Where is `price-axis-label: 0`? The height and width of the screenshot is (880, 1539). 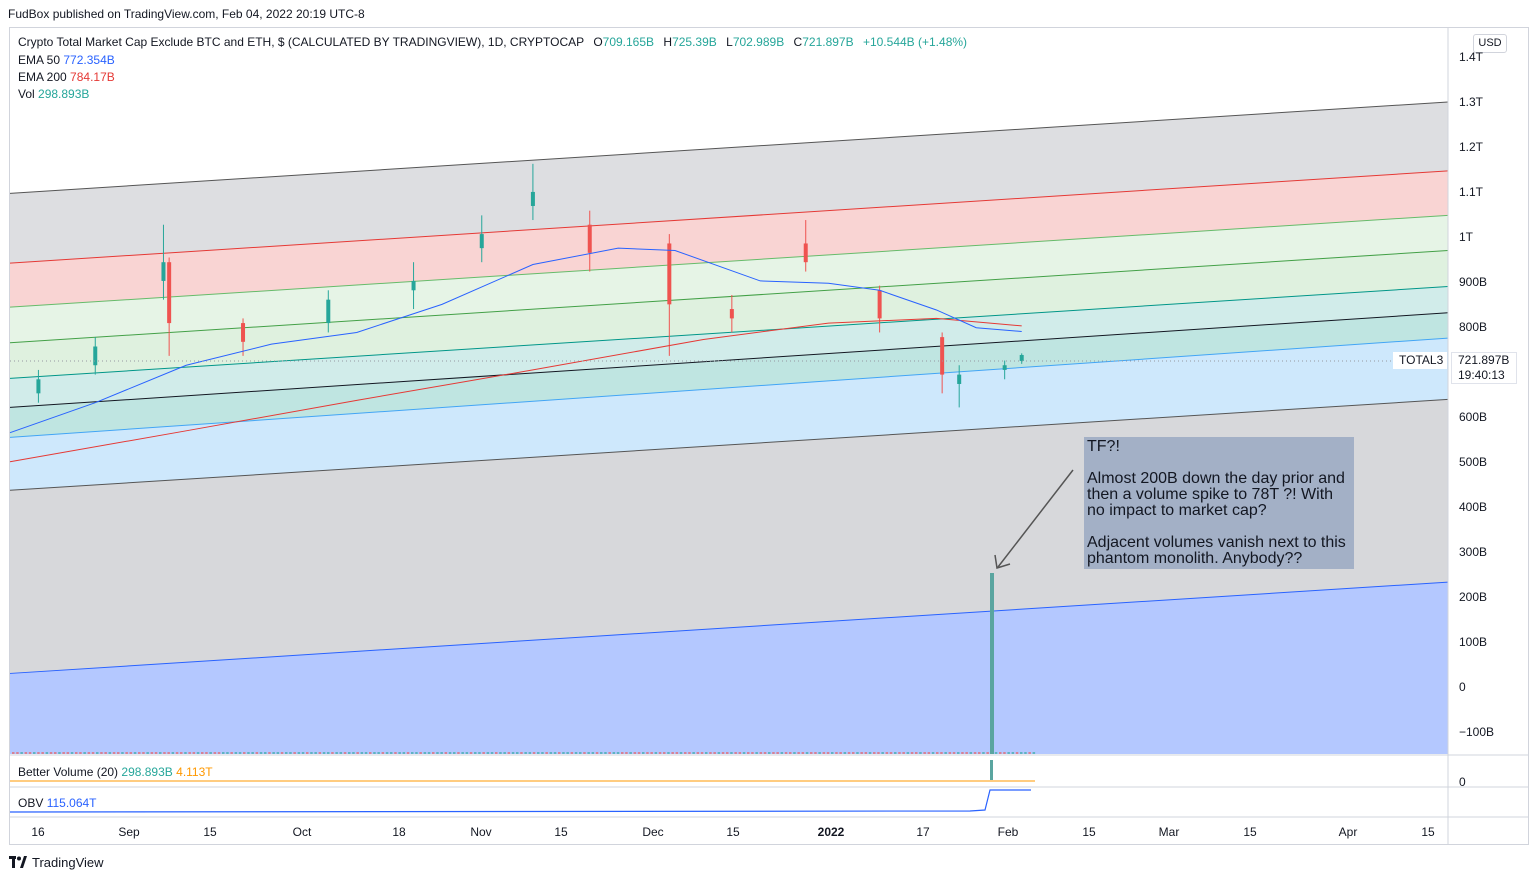 price-axis-label: 0 is located at coordinates (1462, 687).